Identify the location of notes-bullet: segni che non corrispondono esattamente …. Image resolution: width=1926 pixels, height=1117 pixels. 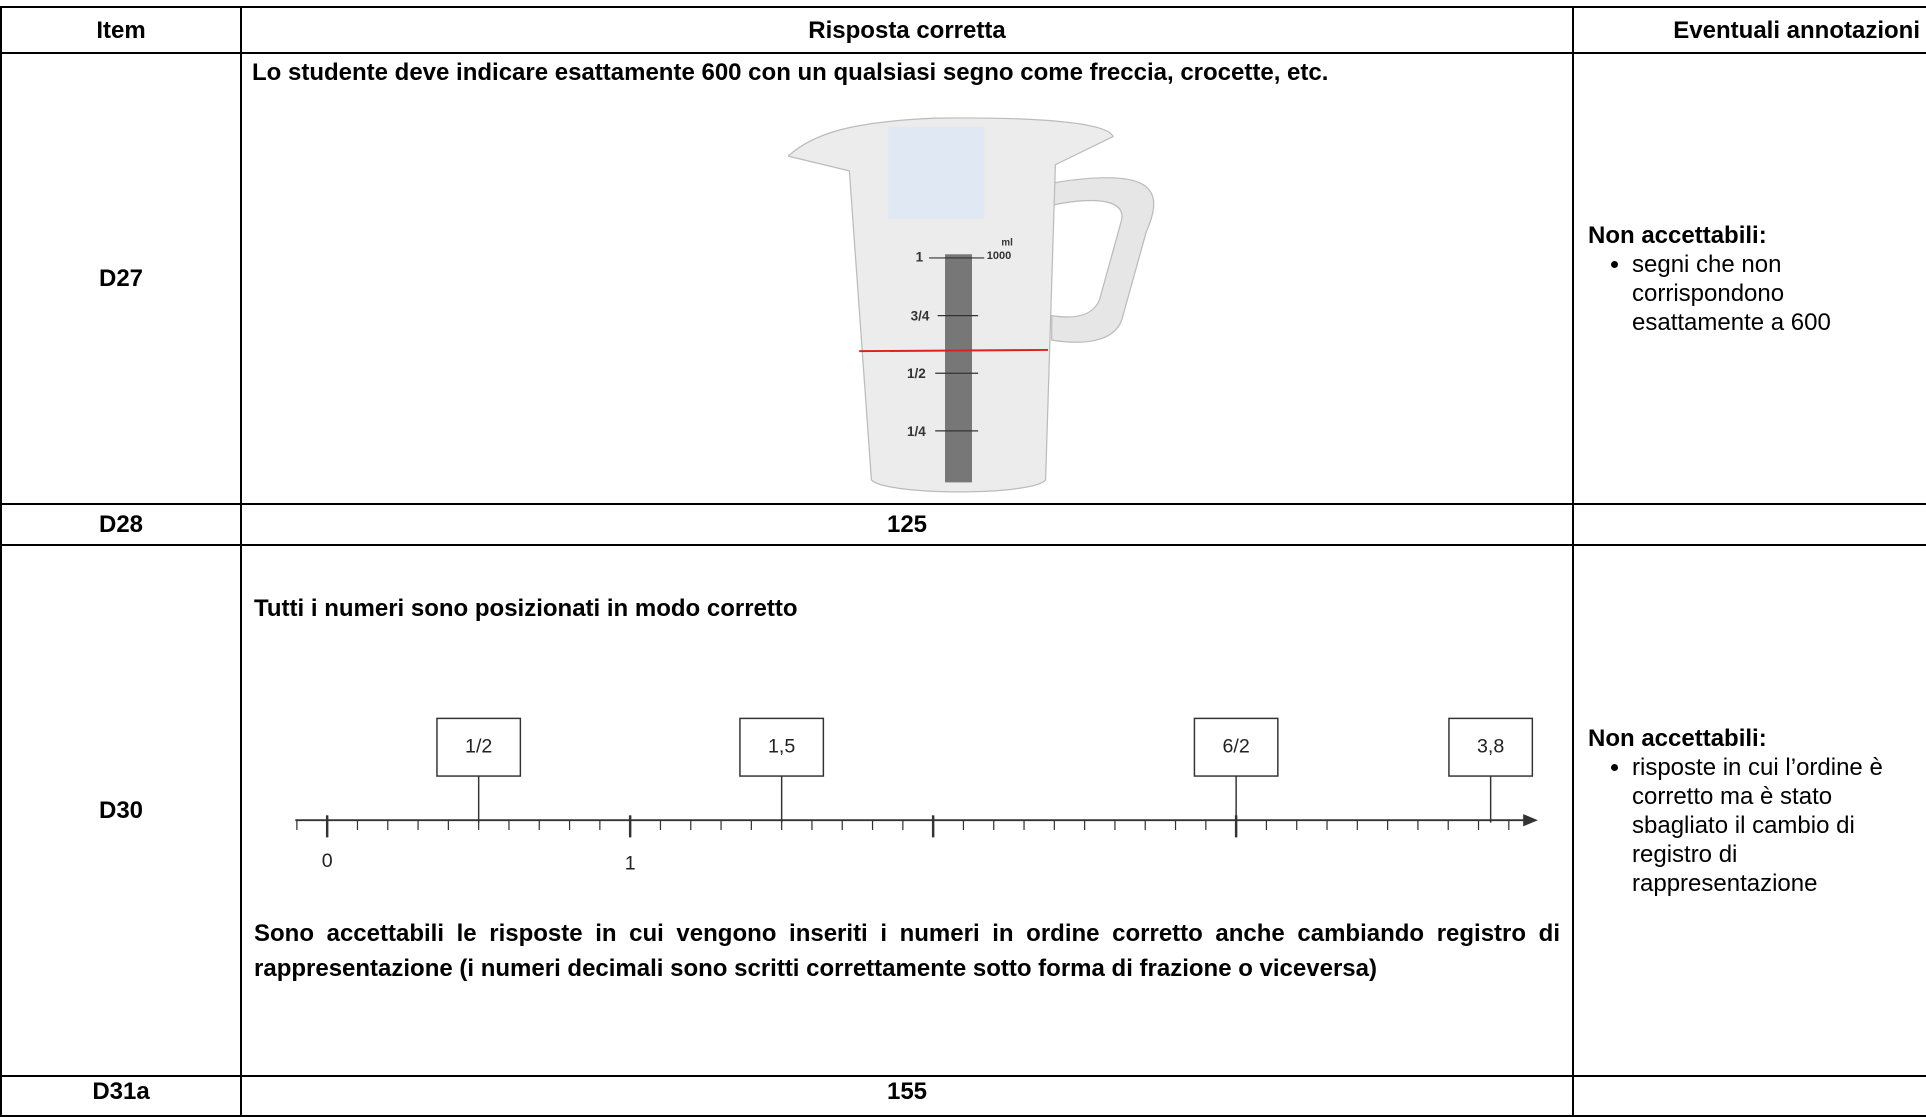
(1775, 293).